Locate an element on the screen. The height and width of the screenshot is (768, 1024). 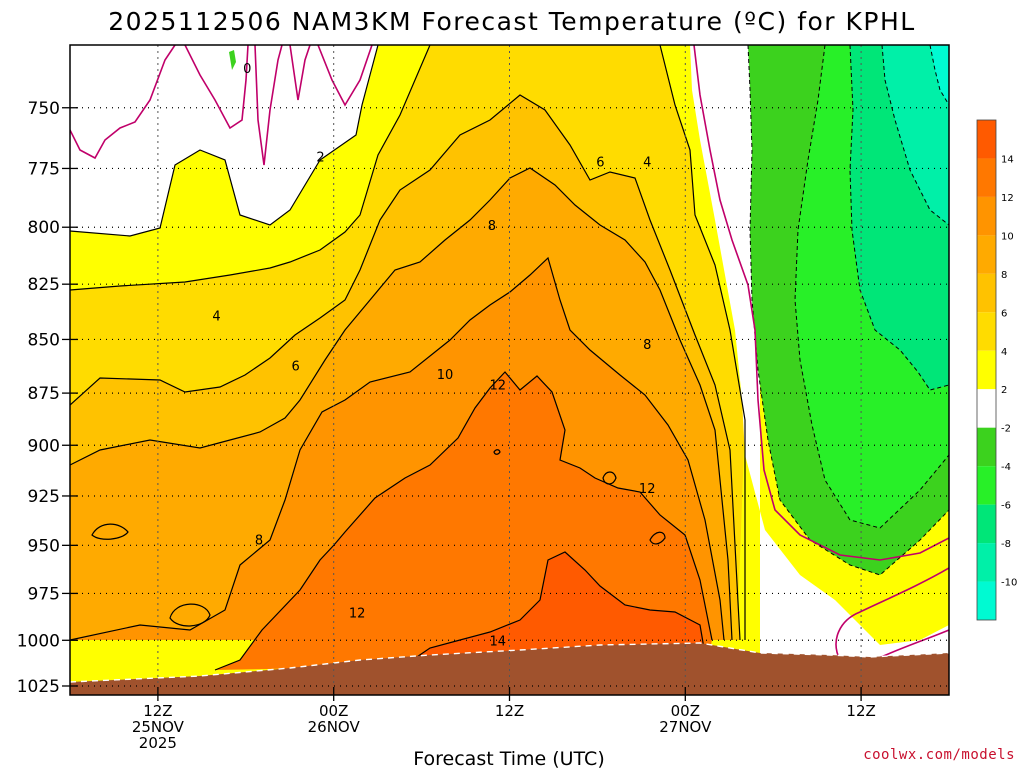
colorbar-tick-label: -6 is located at coordinates (1006, 506).